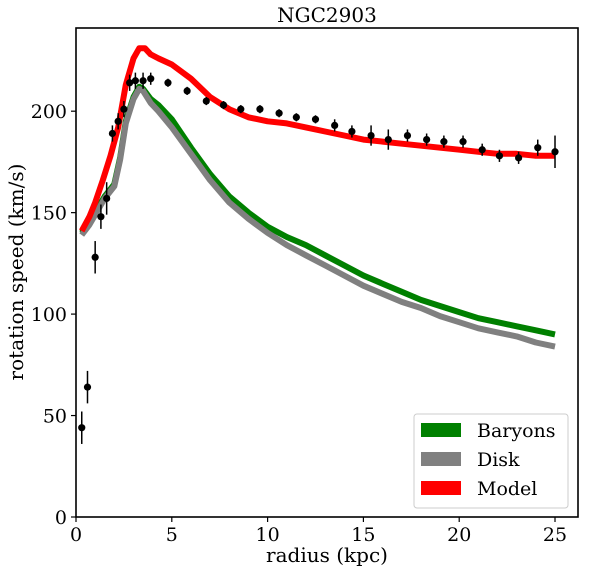 This screenshot has width=589, height=574. Describe the element at coordinates (327, 555) in the screenshot. I see `x-axis-label: radius (kpc)` at that location.